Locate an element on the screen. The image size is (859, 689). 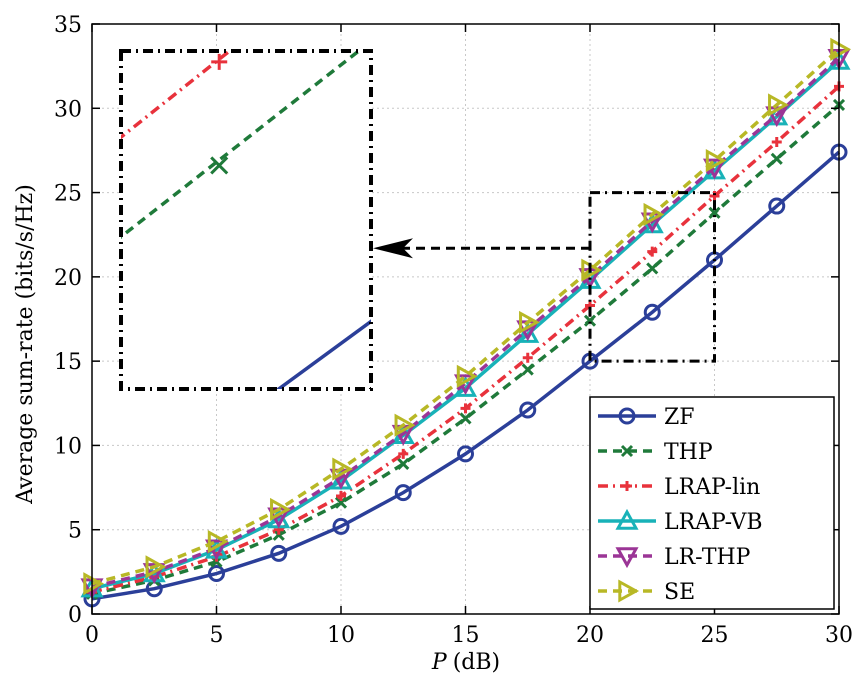
legend-box is located at coordinates (712, 503).